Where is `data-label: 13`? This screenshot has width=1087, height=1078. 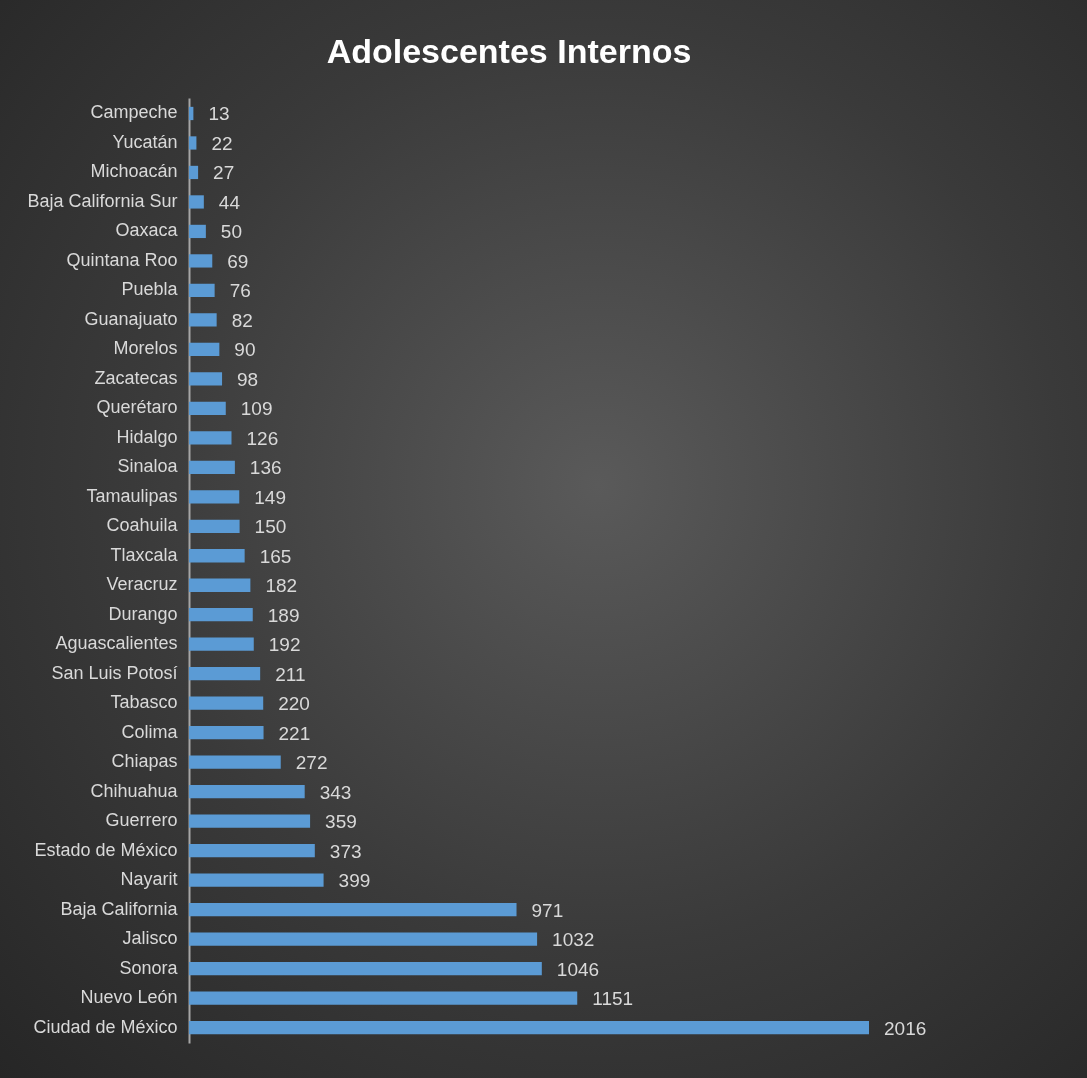
data-label: 13 is located at coordinates (219, 114).